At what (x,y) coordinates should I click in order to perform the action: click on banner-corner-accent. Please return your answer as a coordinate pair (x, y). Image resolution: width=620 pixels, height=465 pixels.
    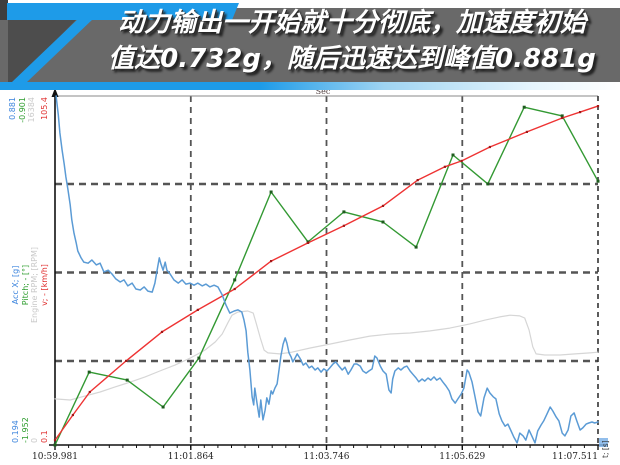
    Looking at the image, I should click on (4, 10).